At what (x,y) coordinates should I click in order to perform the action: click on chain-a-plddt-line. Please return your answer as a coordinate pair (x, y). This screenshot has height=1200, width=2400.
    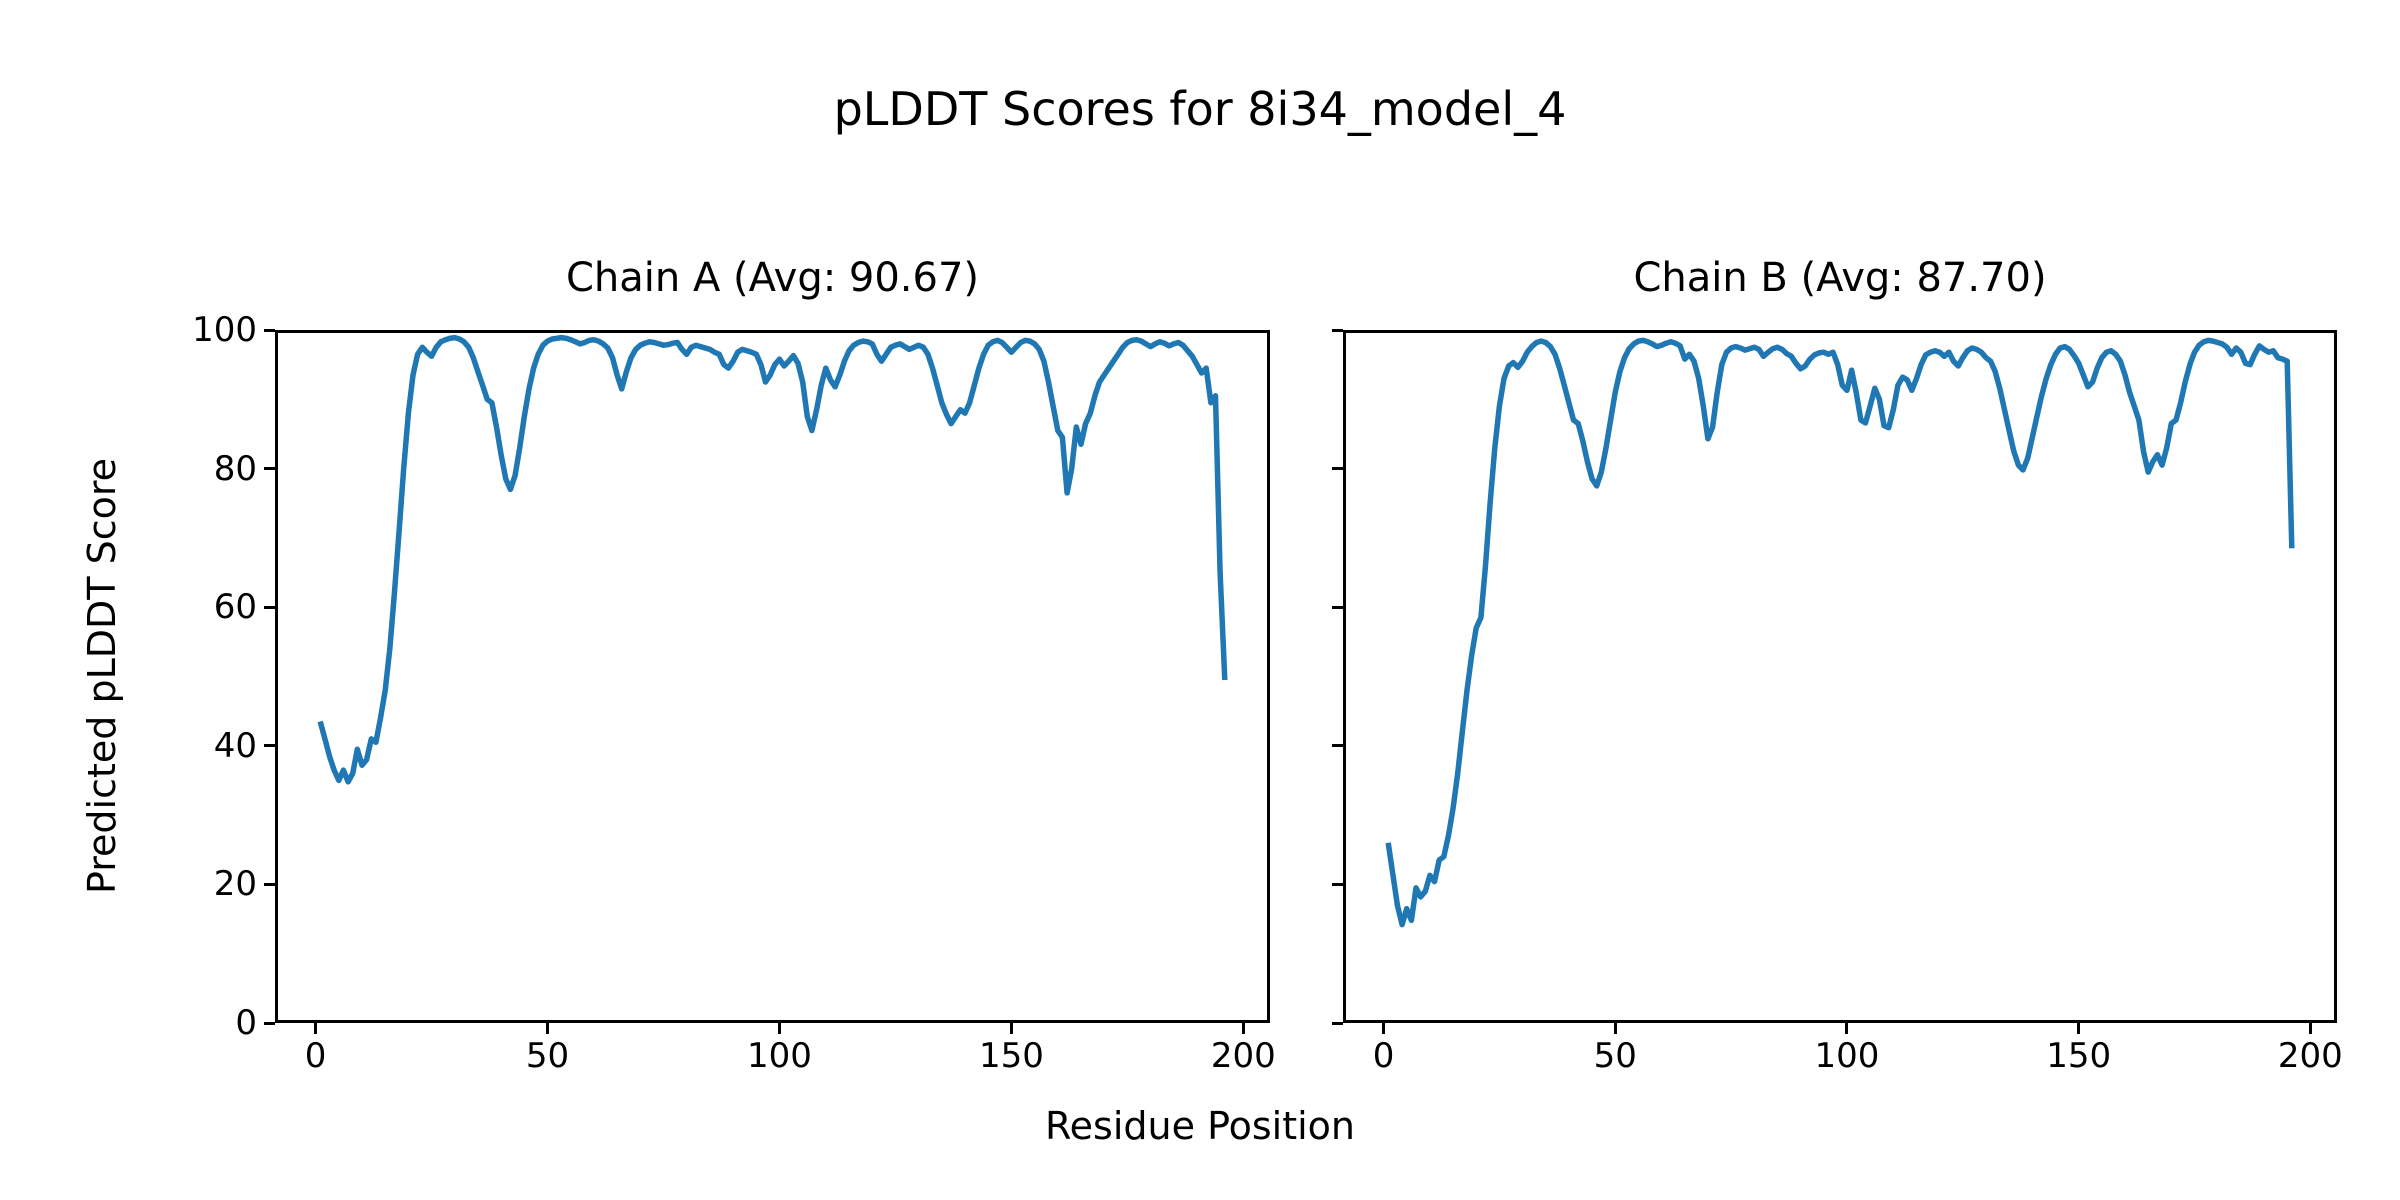
    Looking at the image, I should click on (772, 559).